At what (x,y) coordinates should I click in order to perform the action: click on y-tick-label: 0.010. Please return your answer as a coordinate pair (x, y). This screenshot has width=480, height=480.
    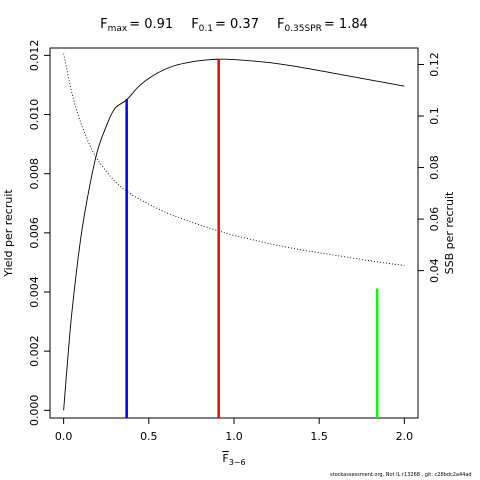
    Looking at the image, I should click on (34, 114).